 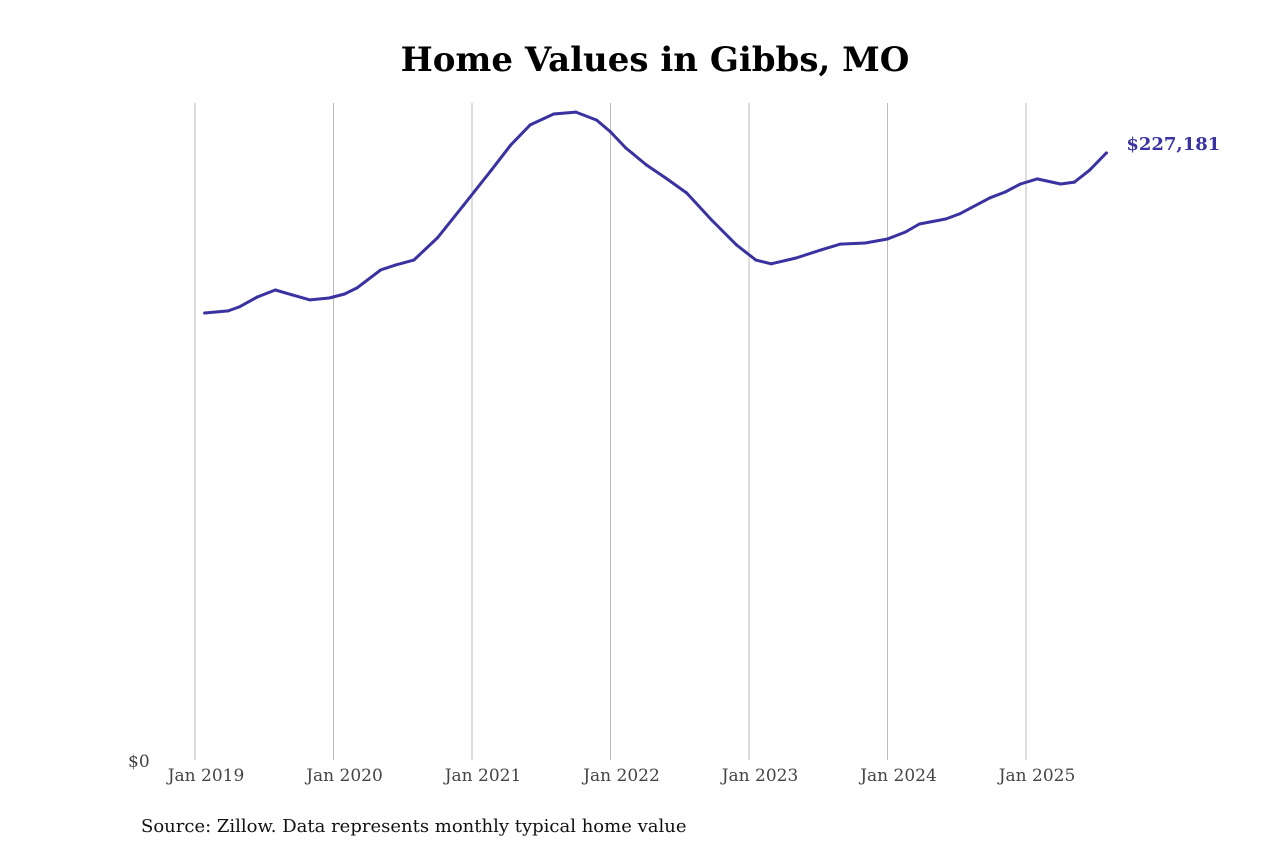 What do you see at coordinates (897, 776) in the screenshot?
I see `x-tick-label: Jan 2024` at bounding box center [897, 776].